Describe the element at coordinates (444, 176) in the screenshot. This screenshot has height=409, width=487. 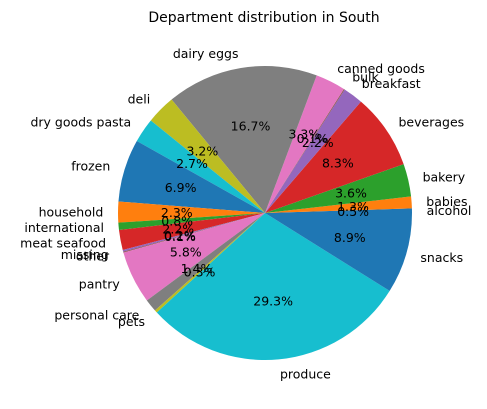
I see `pie-category-label: bakery` at that location.